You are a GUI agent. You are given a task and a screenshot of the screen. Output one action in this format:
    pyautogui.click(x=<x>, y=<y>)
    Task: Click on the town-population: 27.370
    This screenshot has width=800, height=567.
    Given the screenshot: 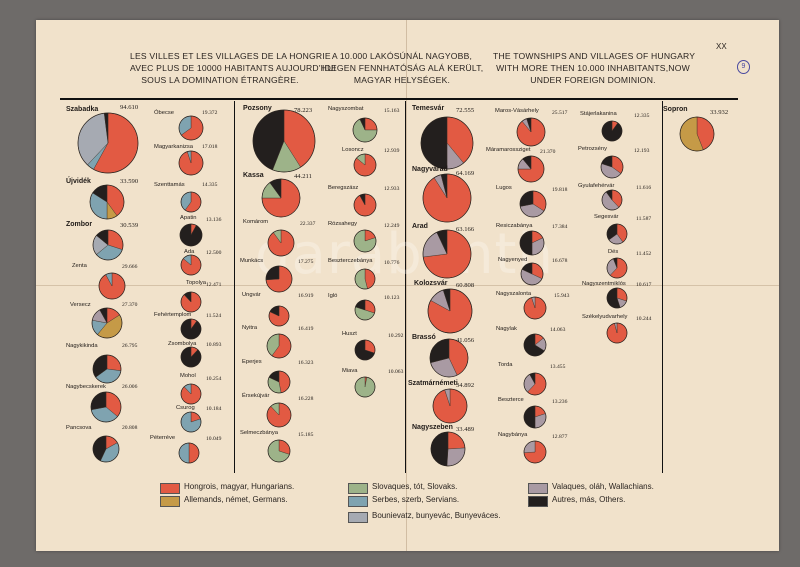 What is the action you would take?
    pyautogui.click(x=130, y=305)
    